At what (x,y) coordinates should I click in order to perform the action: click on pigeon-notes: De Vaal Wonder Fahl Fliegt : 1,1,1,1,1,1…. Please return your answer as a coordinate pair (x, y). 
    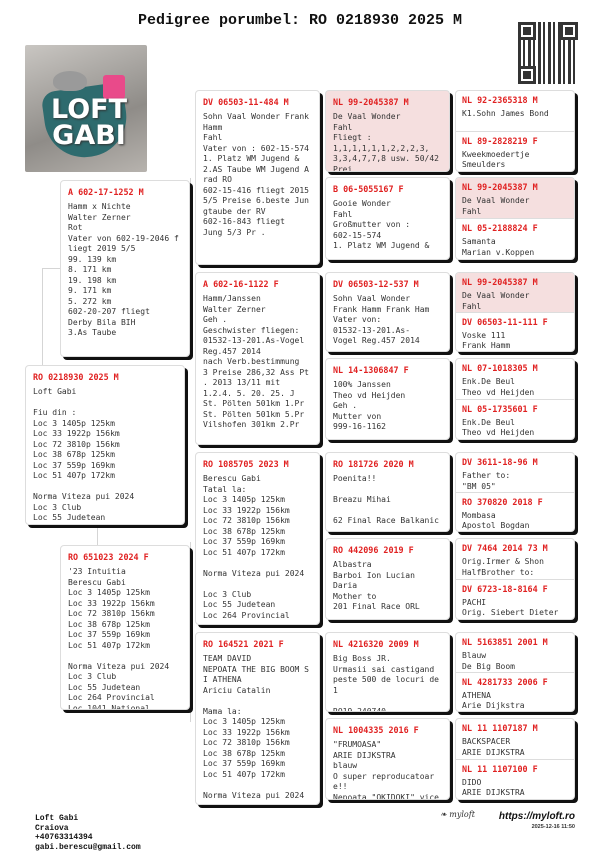
    Looking at the image, I should click on (387, 142).